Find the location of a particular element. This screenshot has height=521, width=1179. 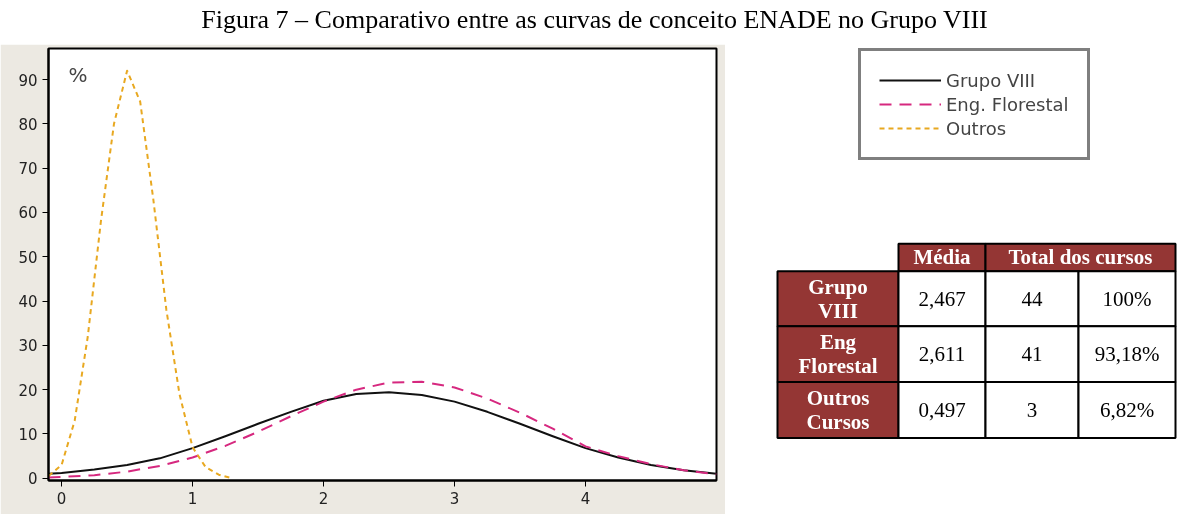

y-axis-title: % is located at coordinates (78, 74).